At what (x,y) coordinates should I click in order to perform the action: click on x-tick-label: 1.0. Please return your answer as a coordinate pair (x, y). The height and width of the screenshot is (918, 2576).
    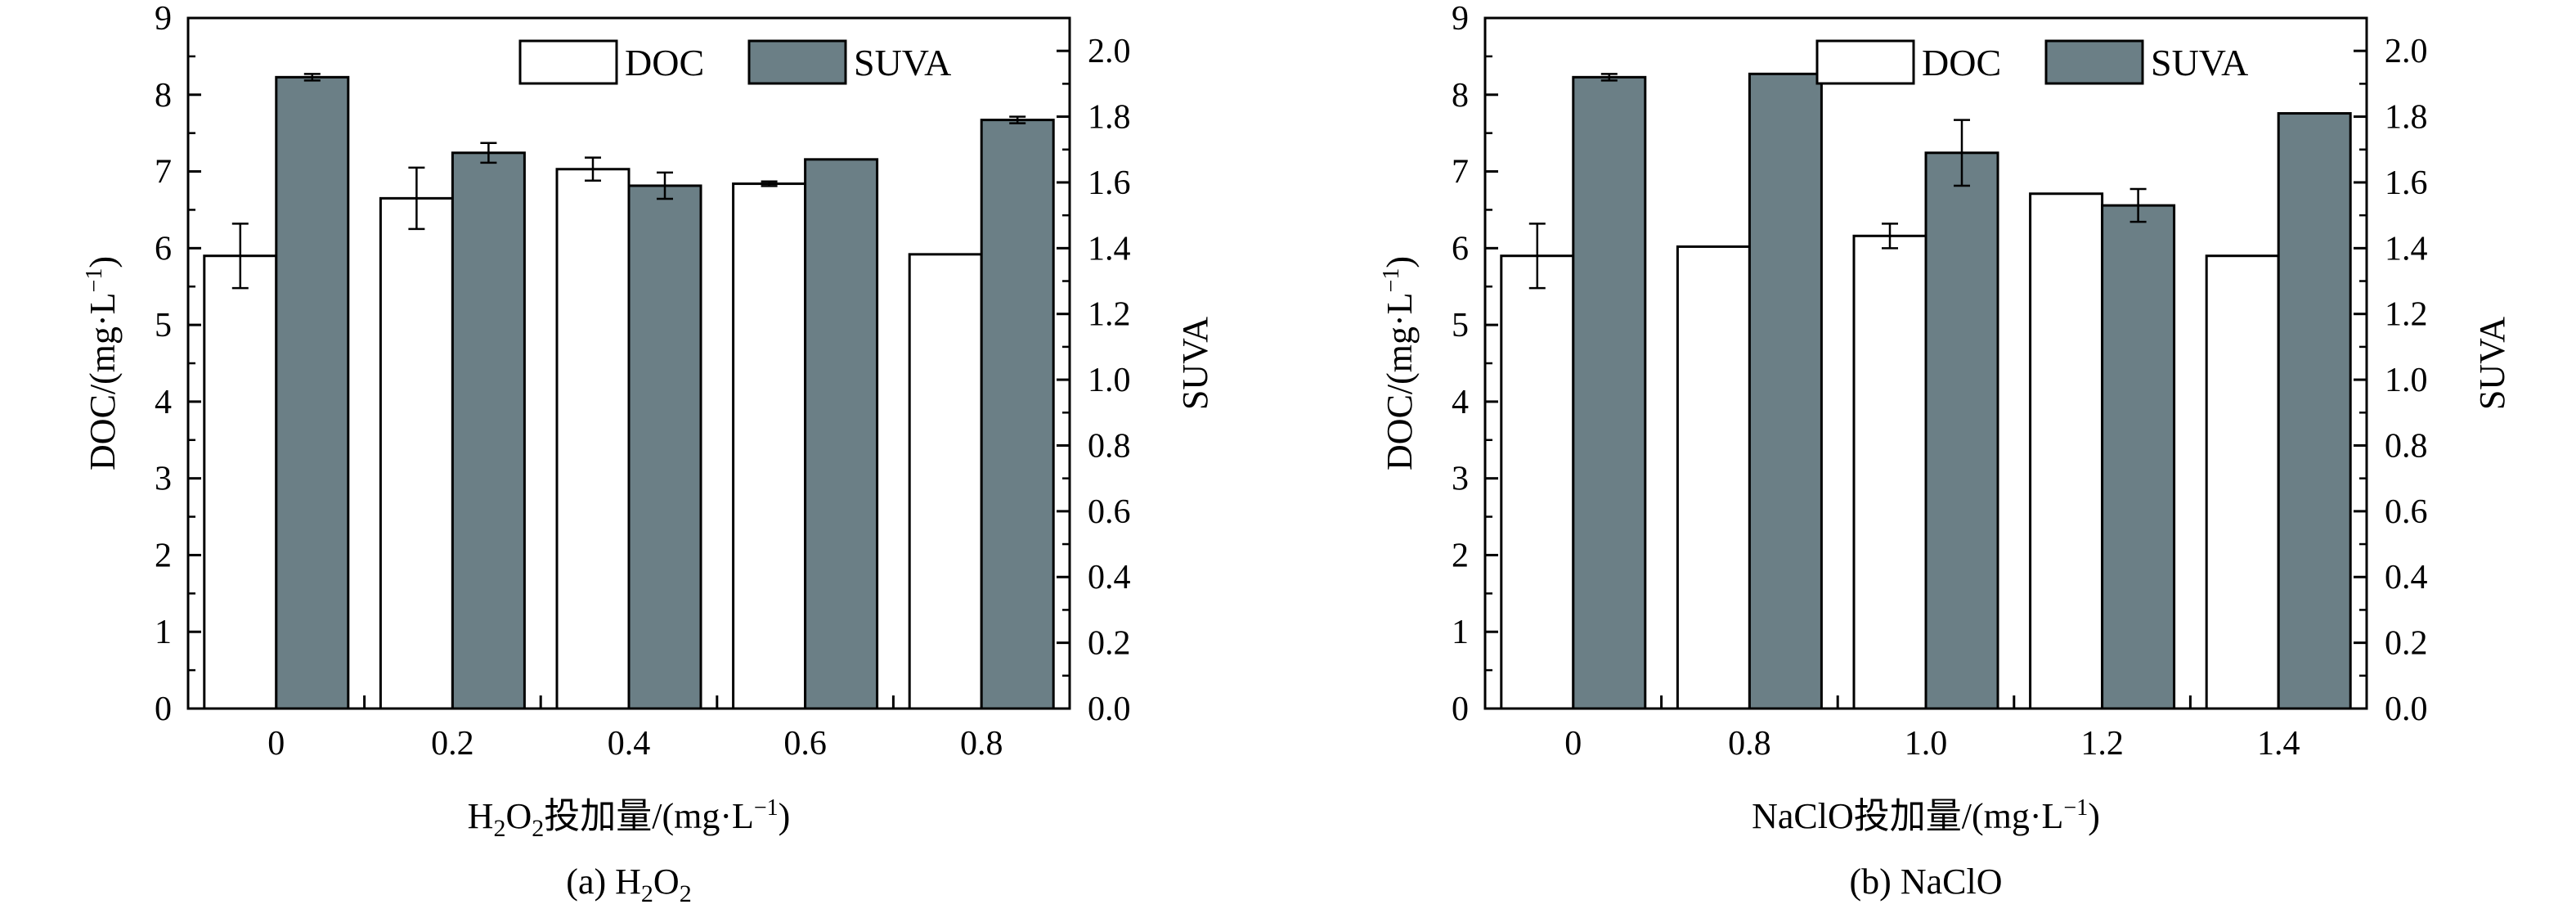
    Looking at the image, I should click on (1926, 744).